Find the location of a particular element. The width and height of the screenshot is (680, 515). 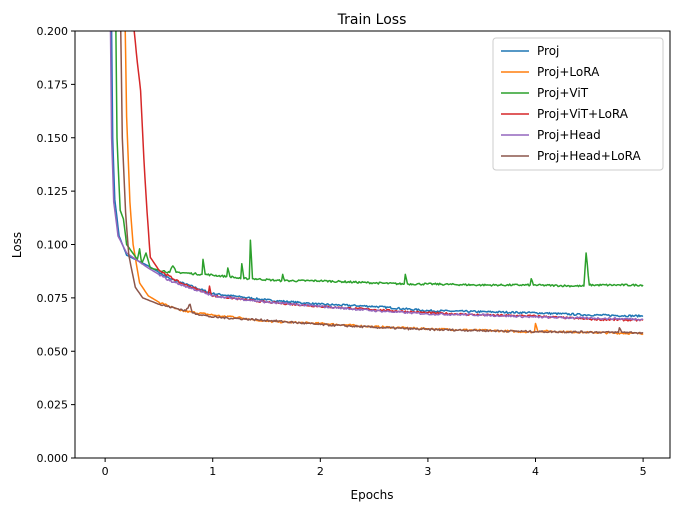

x-axis-label: Epochs is located at coordinates (372, 495).